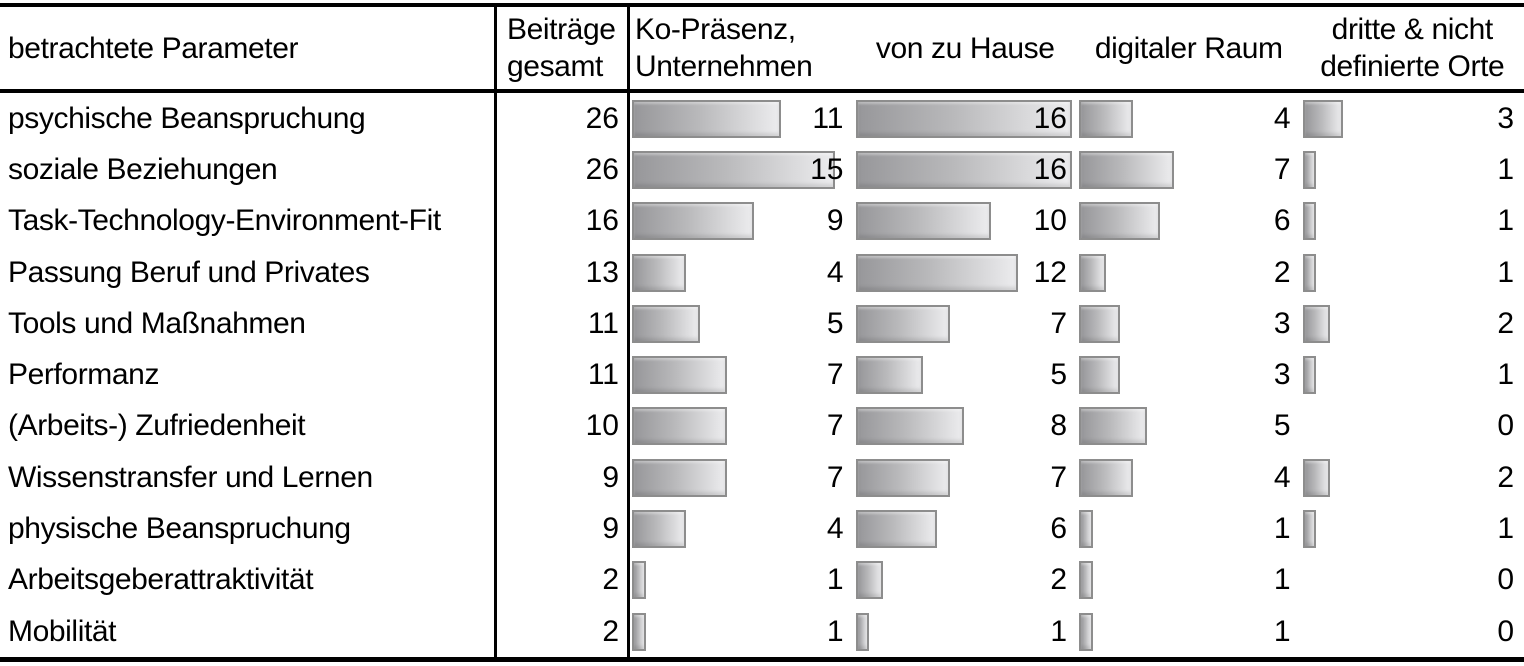 The height and width of the screenshot is (666, 1524). Describe the element at coordinates (1189, 631) in the screenshot. I see `bar-cell-digital: 1` at that location.